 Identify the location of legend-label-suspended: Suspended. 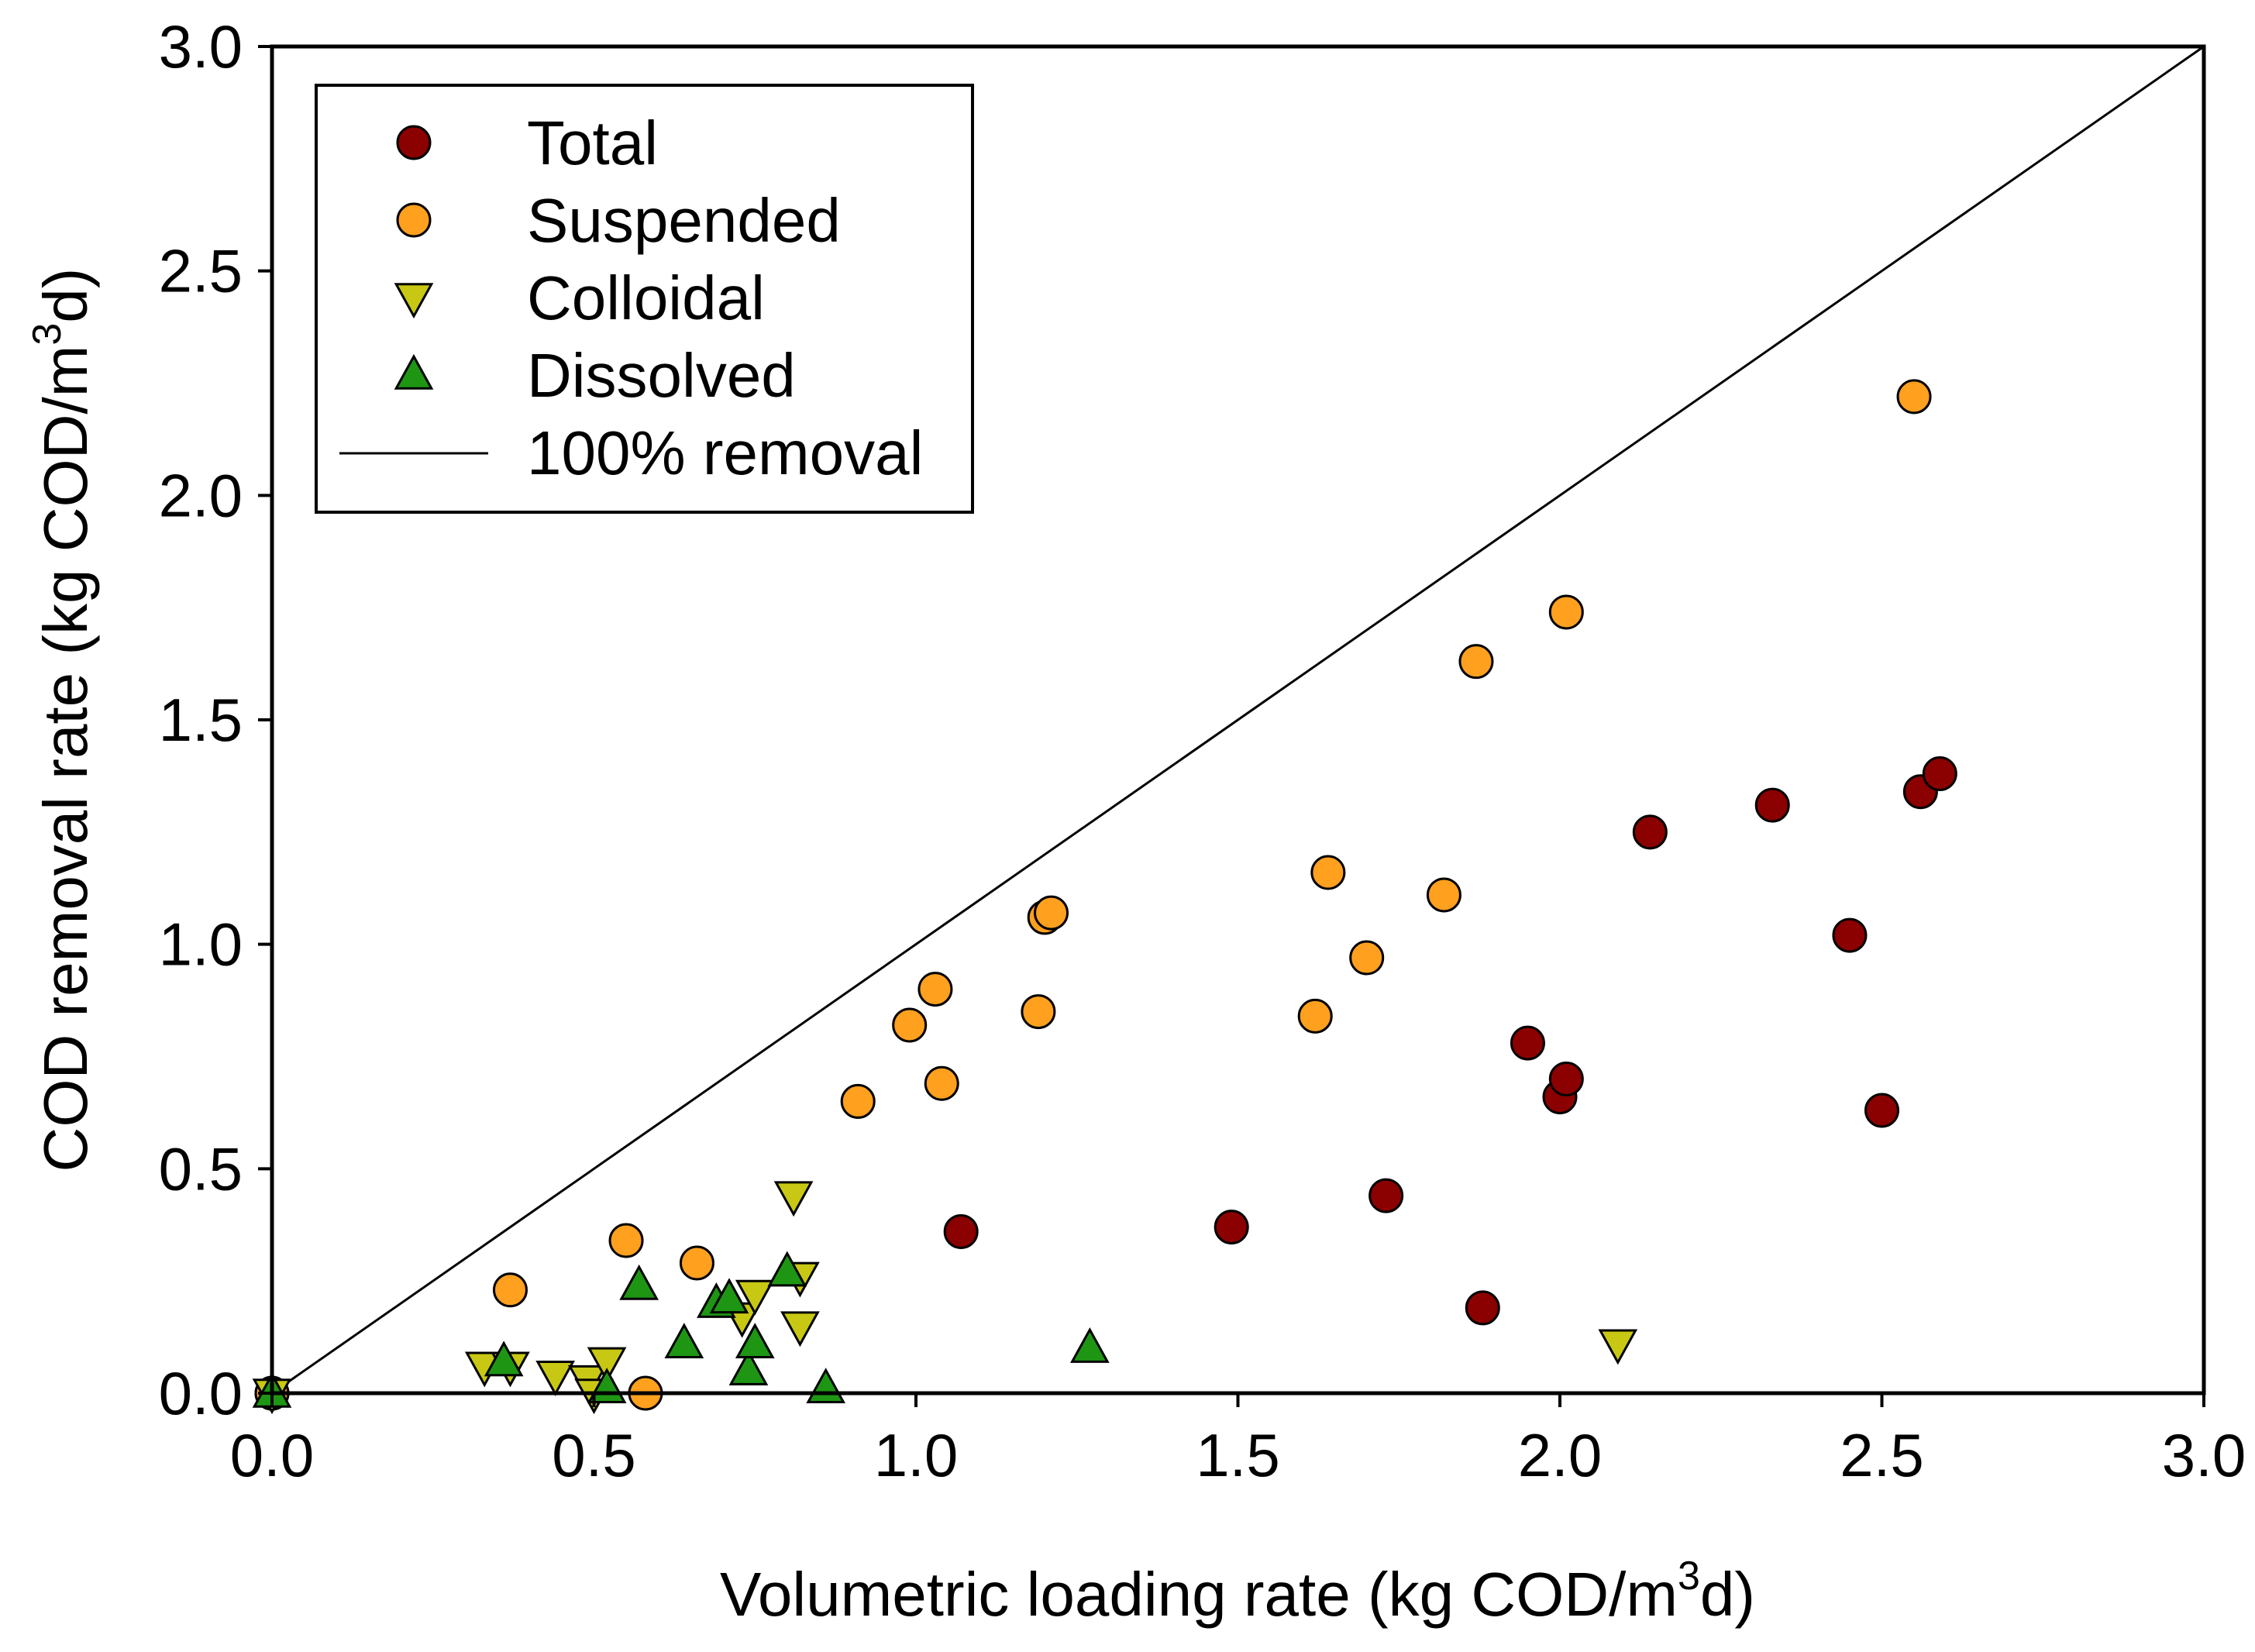
(684, 220).